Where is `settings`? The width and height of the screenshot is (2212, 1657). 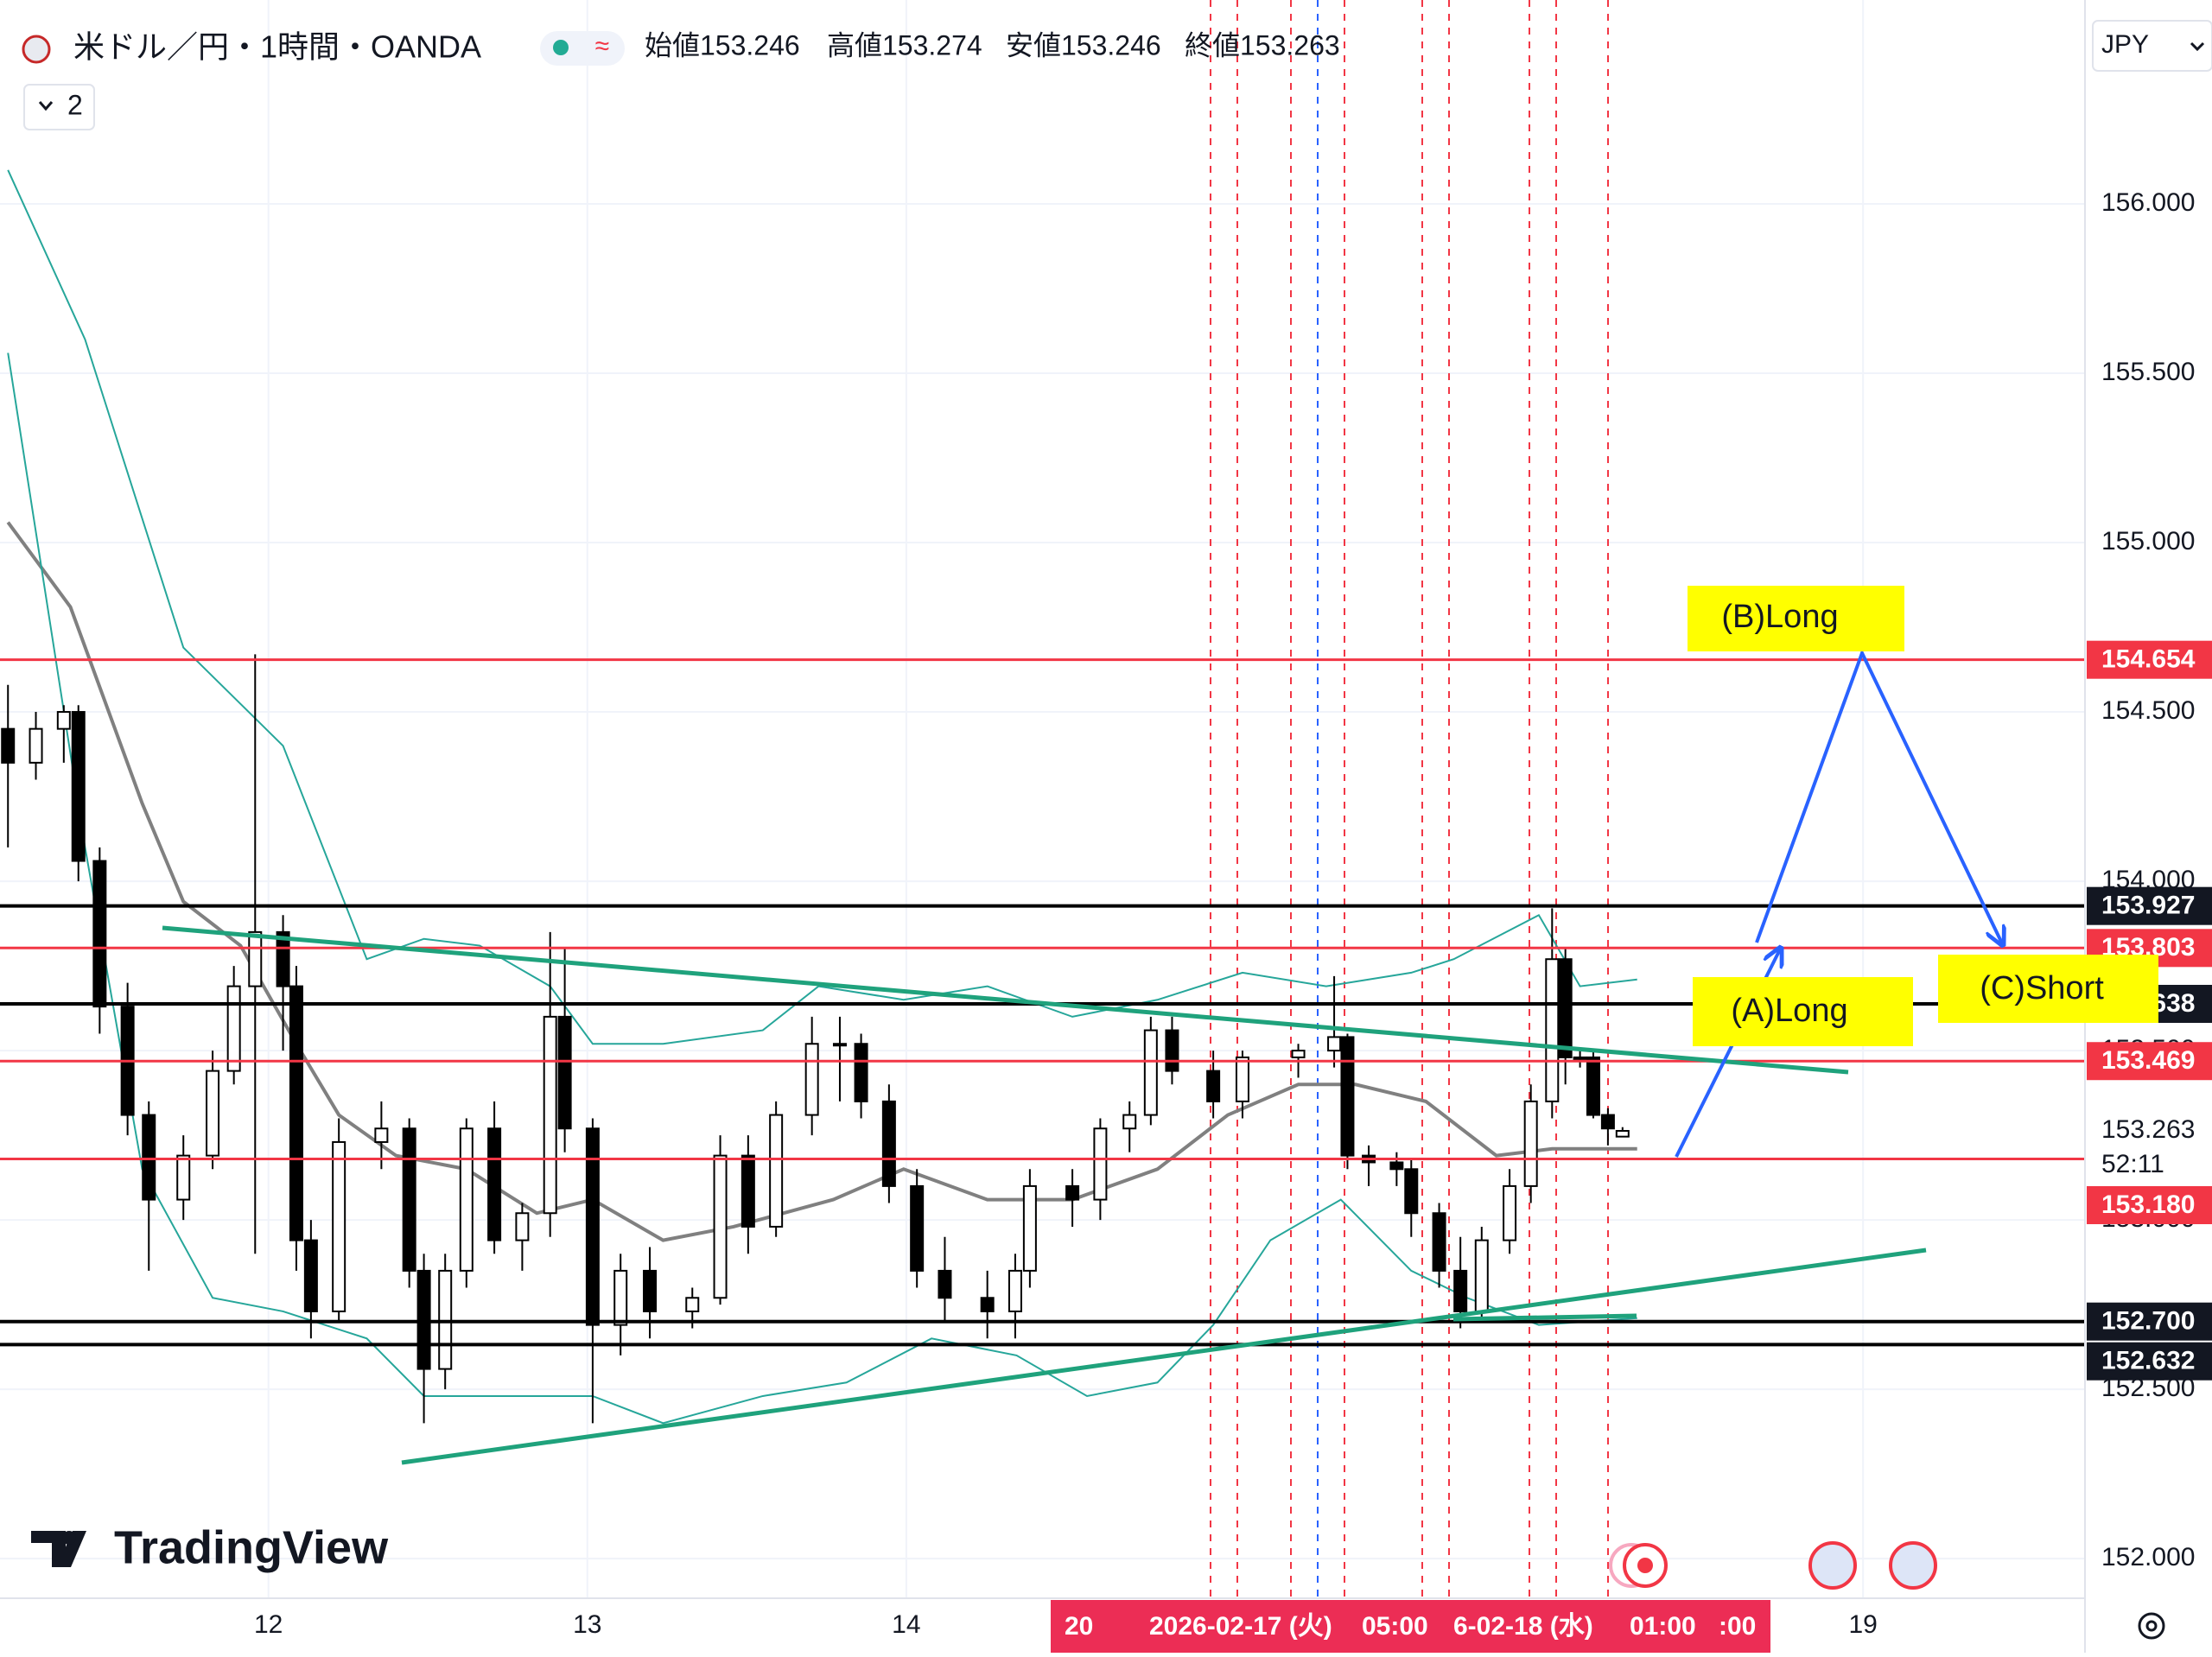 settings is located at coordinates (2151, 1626).